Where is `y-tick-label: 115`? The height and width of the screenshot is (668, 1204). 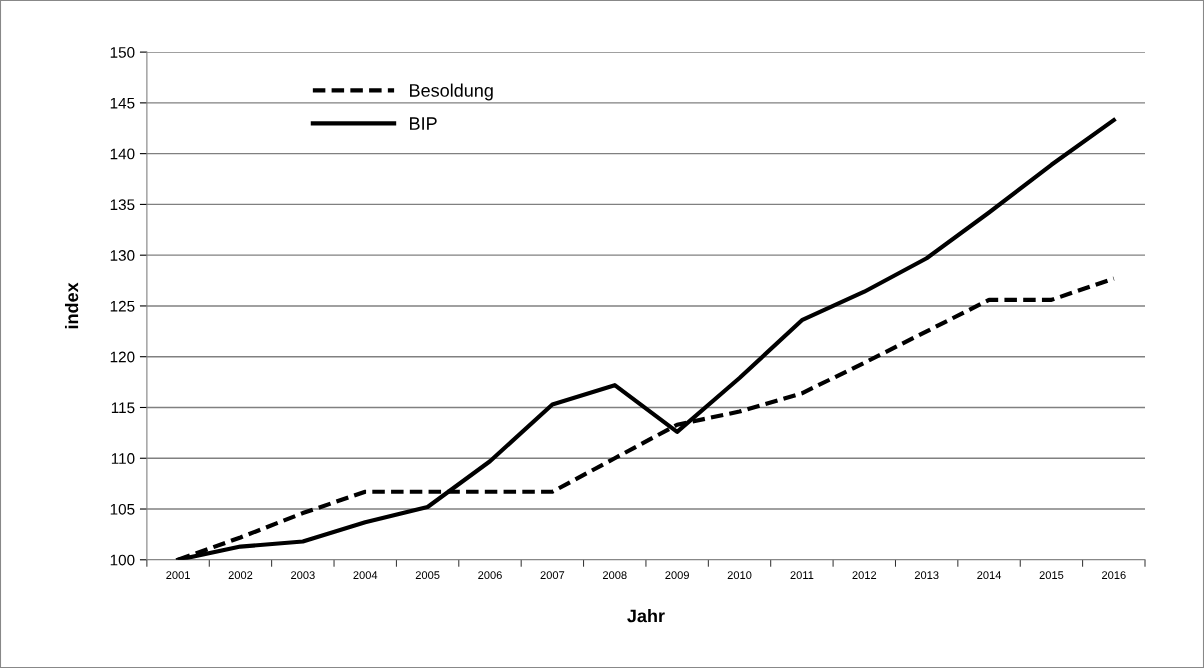 y-tick-label: 115 is located at coordinates (123, 408).